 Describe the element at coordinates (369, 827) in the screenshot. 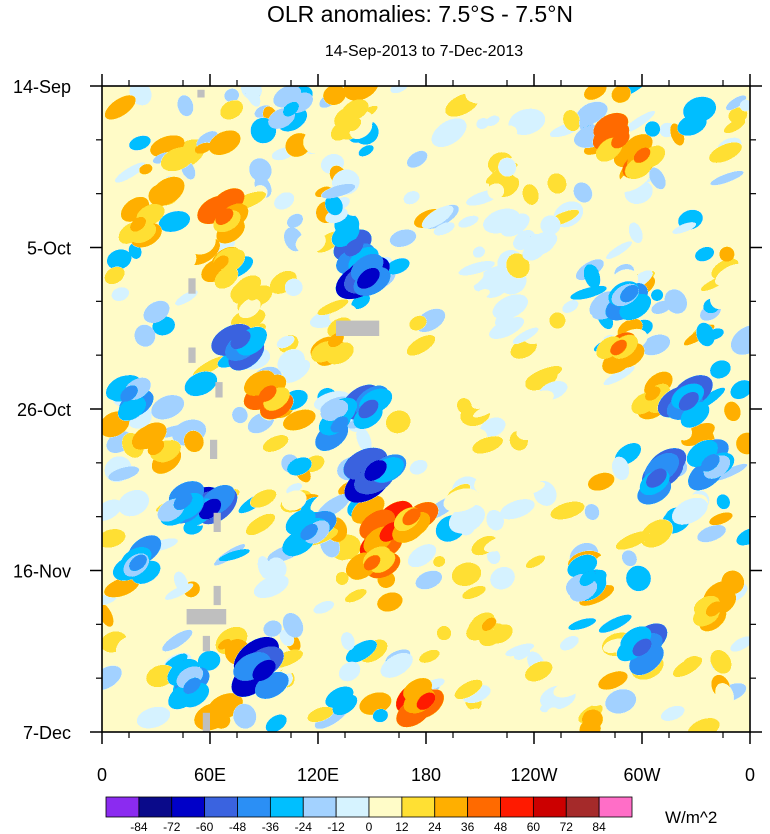

I see `colorbar-label: 0` at that location.